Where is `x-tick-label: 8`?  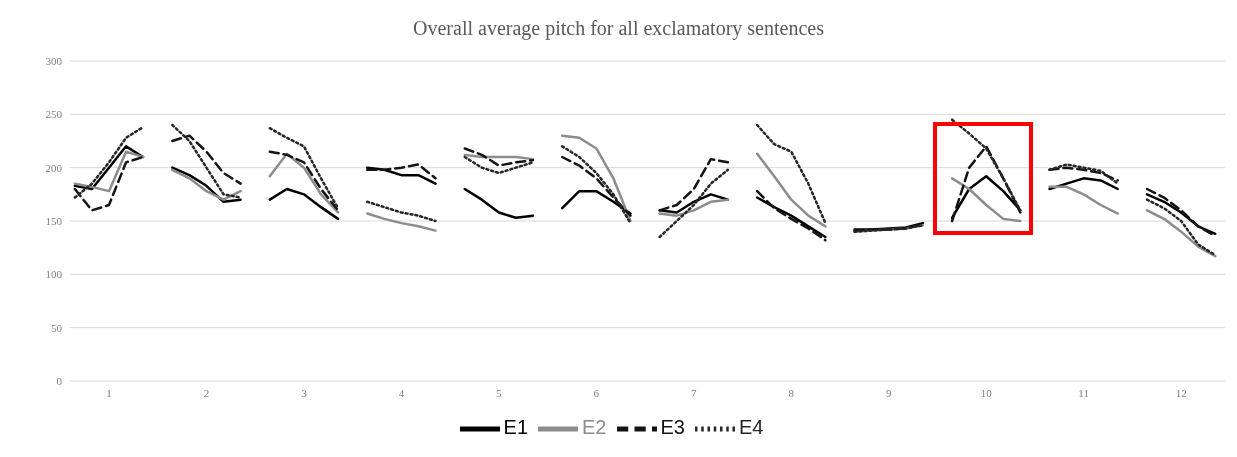
x-tick-label: 8 is located at coordinates (791, 392).